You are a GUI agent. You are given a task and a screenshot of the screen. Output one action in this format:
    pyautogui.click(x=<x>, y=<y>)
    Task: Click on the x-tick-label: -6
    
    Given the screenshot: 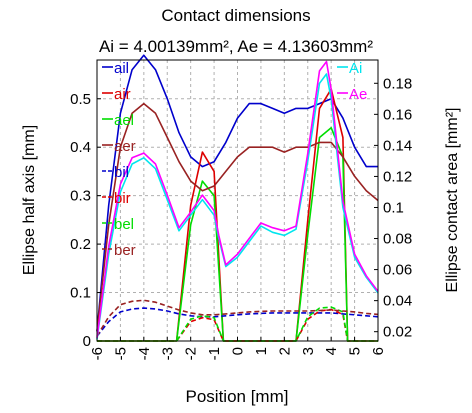 What is the action you would take?
    pyautogui.click(x=97, y=353)
    